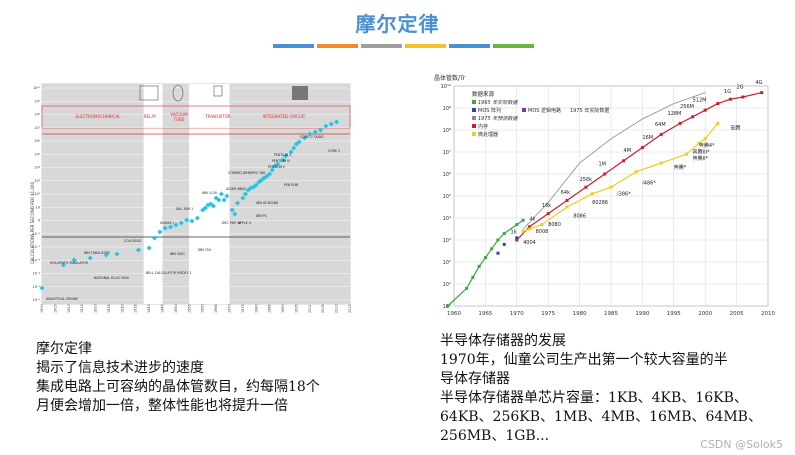 This screenshot has height=455, width=795. Describe the element at coordinates (701, 152) in the screenshot. I see `cpu-label: 奔腾III*` at that location.